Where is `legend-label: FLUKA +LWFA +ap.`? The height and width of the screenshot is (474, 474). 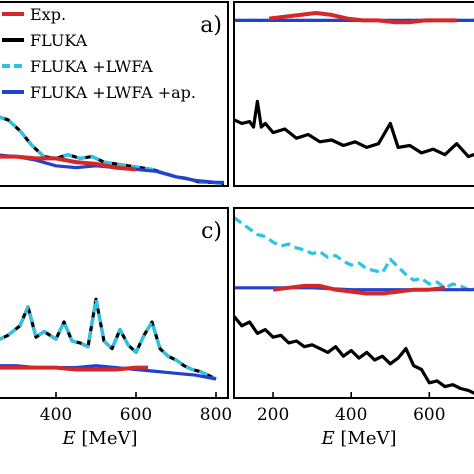
legend-label: FLUKA +LWFA +ap. is located at coordinates (113, 92).